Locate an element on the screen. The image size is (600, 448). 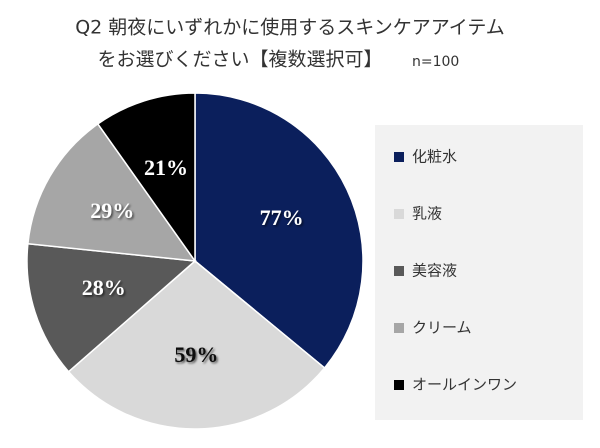
data-label: 28% is located at coordinates (104, 287).